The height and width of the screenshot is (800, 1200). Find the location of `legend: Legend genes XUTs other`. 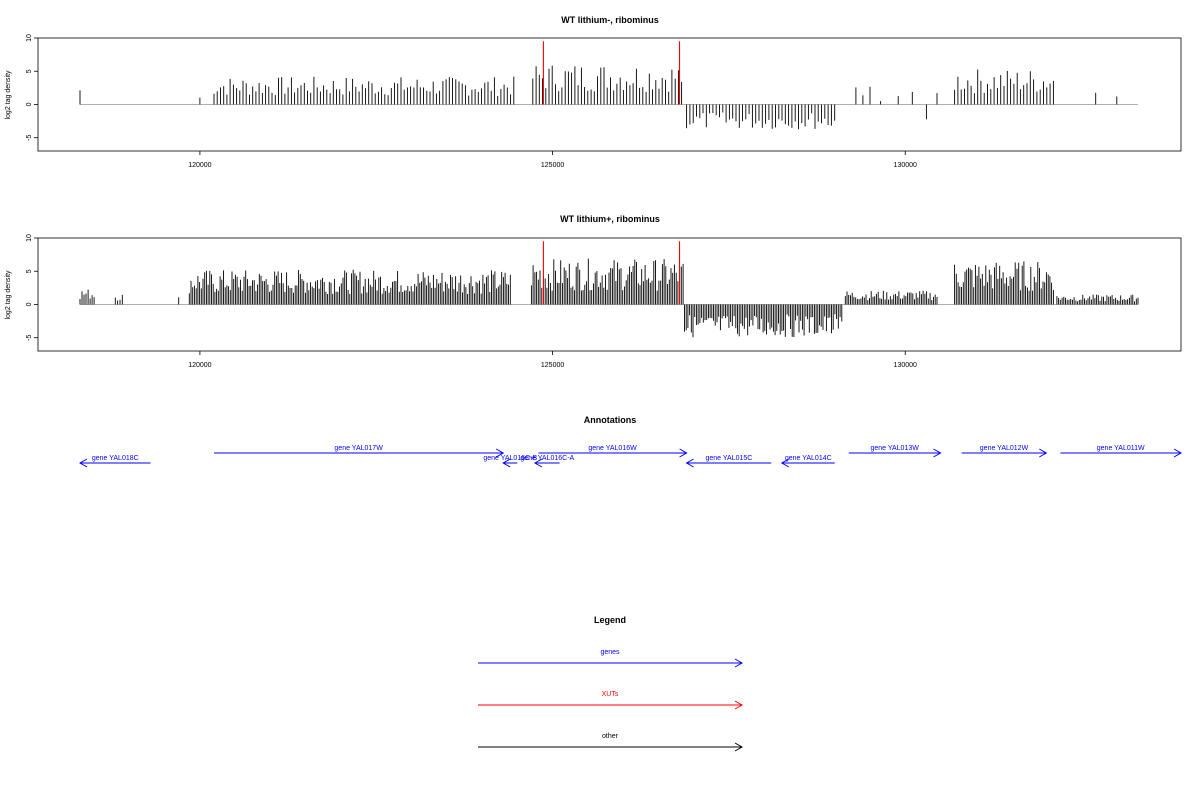

legend: Legend genes XUTs other is located at coordinates (611, 683).